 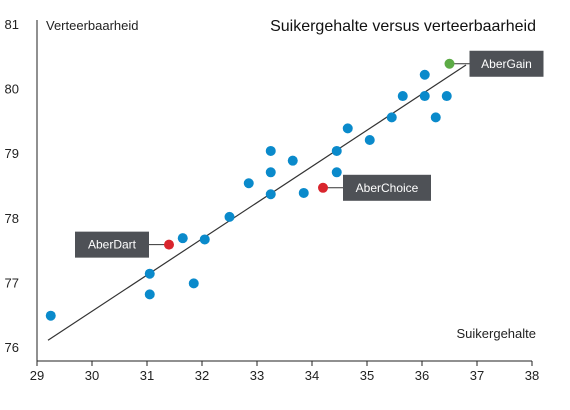 I want to click on callout-aberchoice: AberChoice, so click(x=374, y=187).